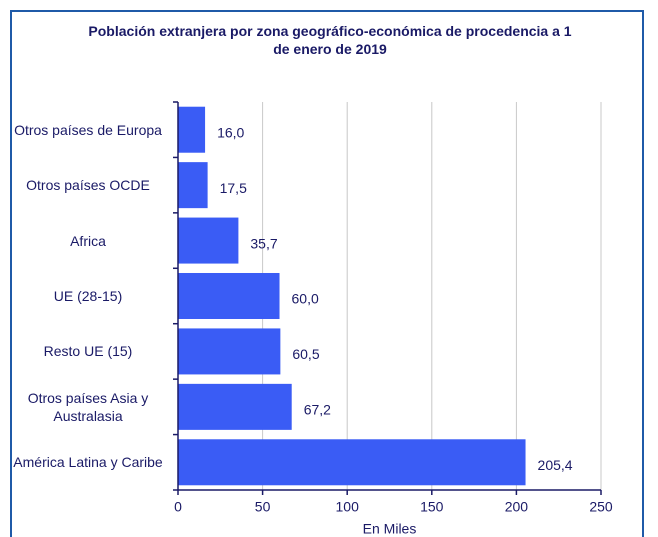  I want to click on x-tick-label: 250, so click(601, 507).